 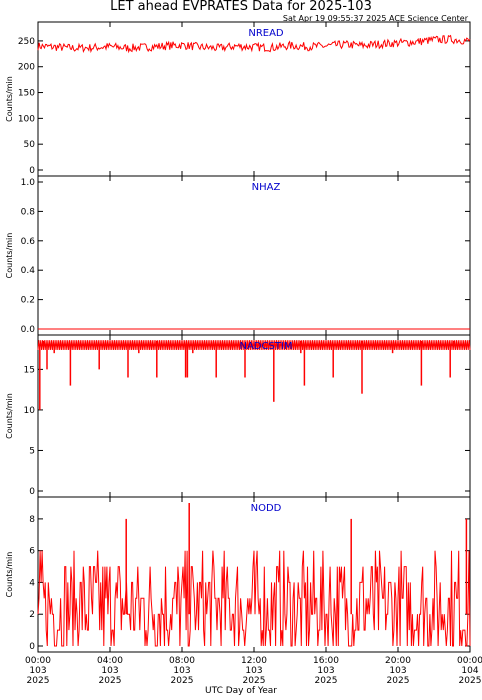 What do you see at coordinates (32, 552) in the screenshot?
I see `y-tick-label: 6` at bounding box center [32, 552].